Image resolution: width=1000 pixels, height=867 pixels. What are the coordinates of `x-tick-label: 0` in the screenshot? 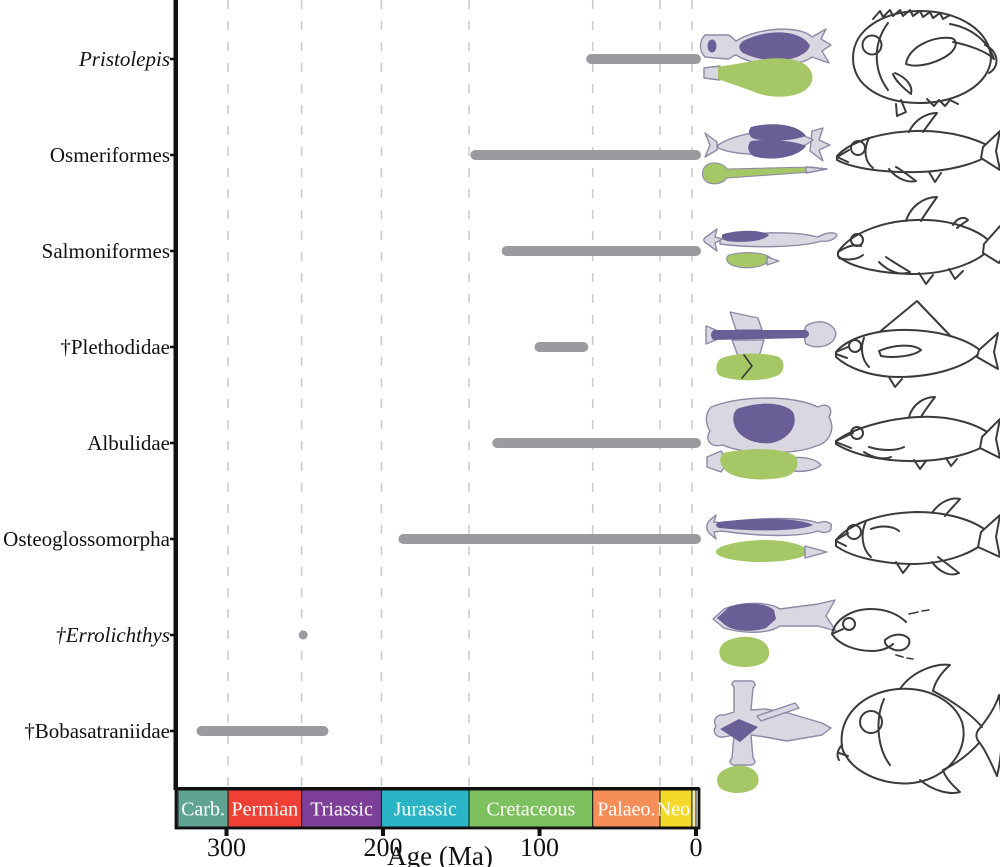 It's located at (696, 847).